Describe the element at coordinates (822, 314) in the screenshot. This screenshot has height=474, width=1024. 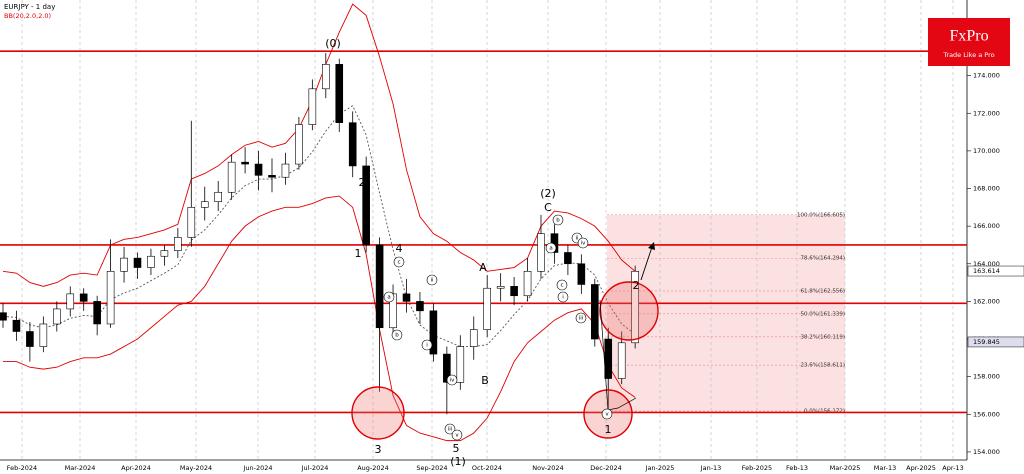
I see `fib-label: 50.0%(161.339)` at that location.